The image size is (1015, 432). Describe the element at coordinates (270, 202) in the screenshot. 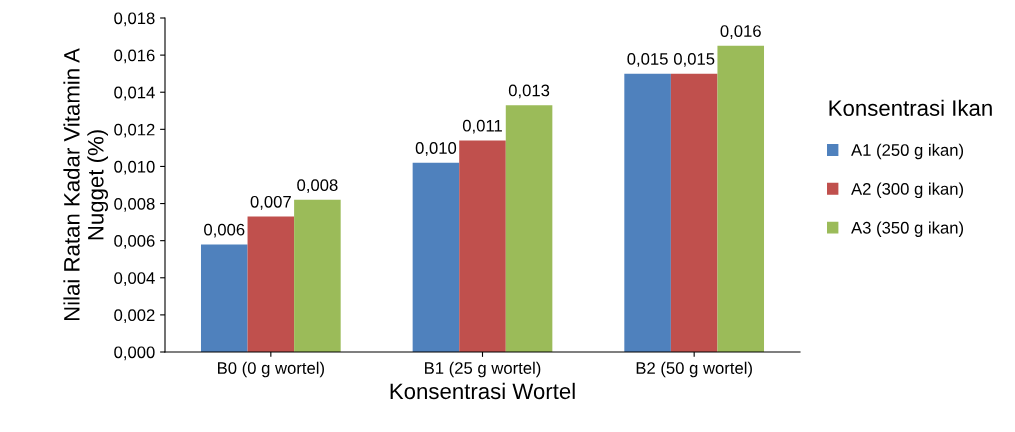

I see `data-label: 0,007` at that location.